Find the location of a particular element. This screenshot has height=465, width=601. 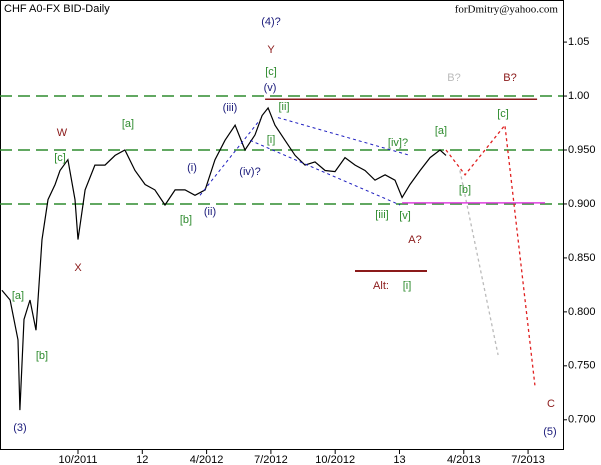

wave-label: (iv)? is located at coordinates (249, 172).